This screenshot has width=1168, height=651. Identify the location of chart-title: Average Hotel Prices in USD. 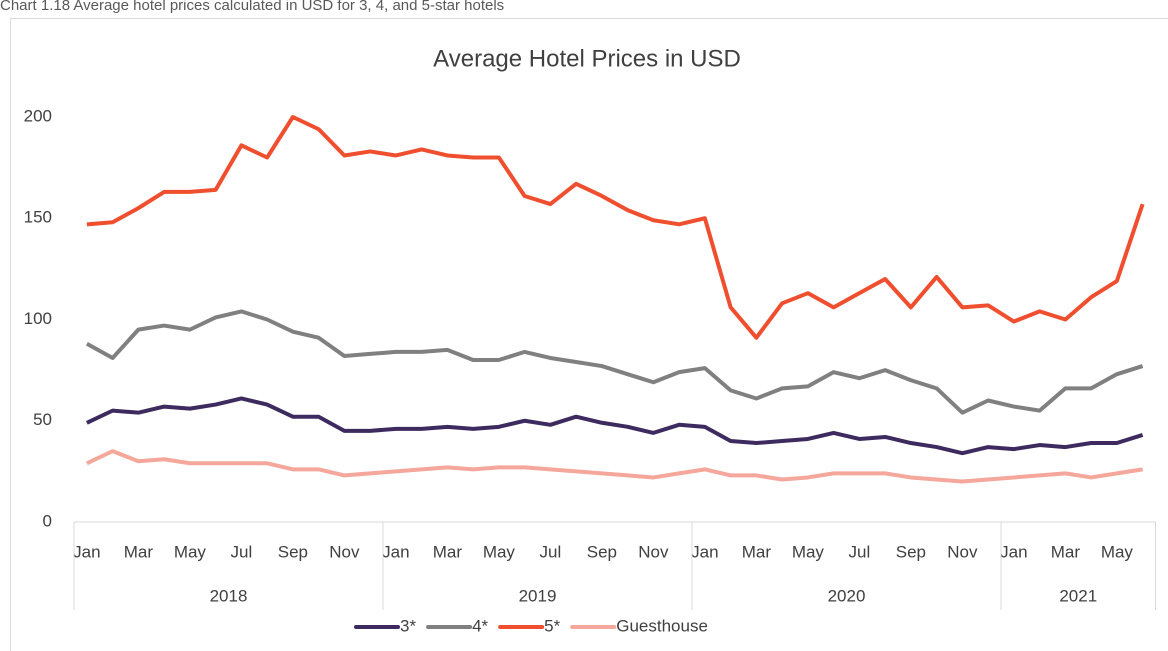
(587, 58).